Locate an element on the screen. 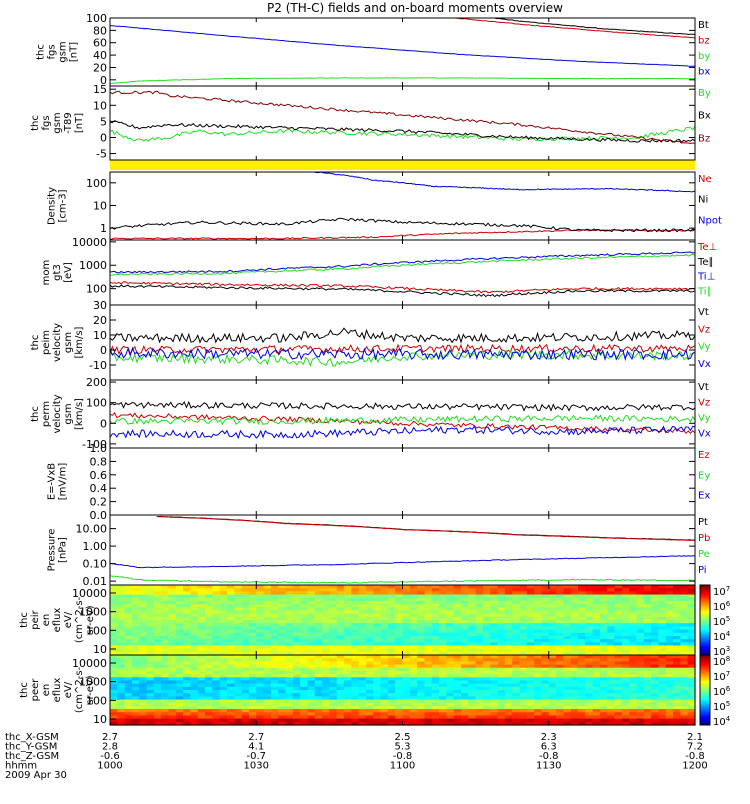 The height and width of the screenshot is (804, 750). y-tick-label: 10.00 is located at coordinates (92, 529).